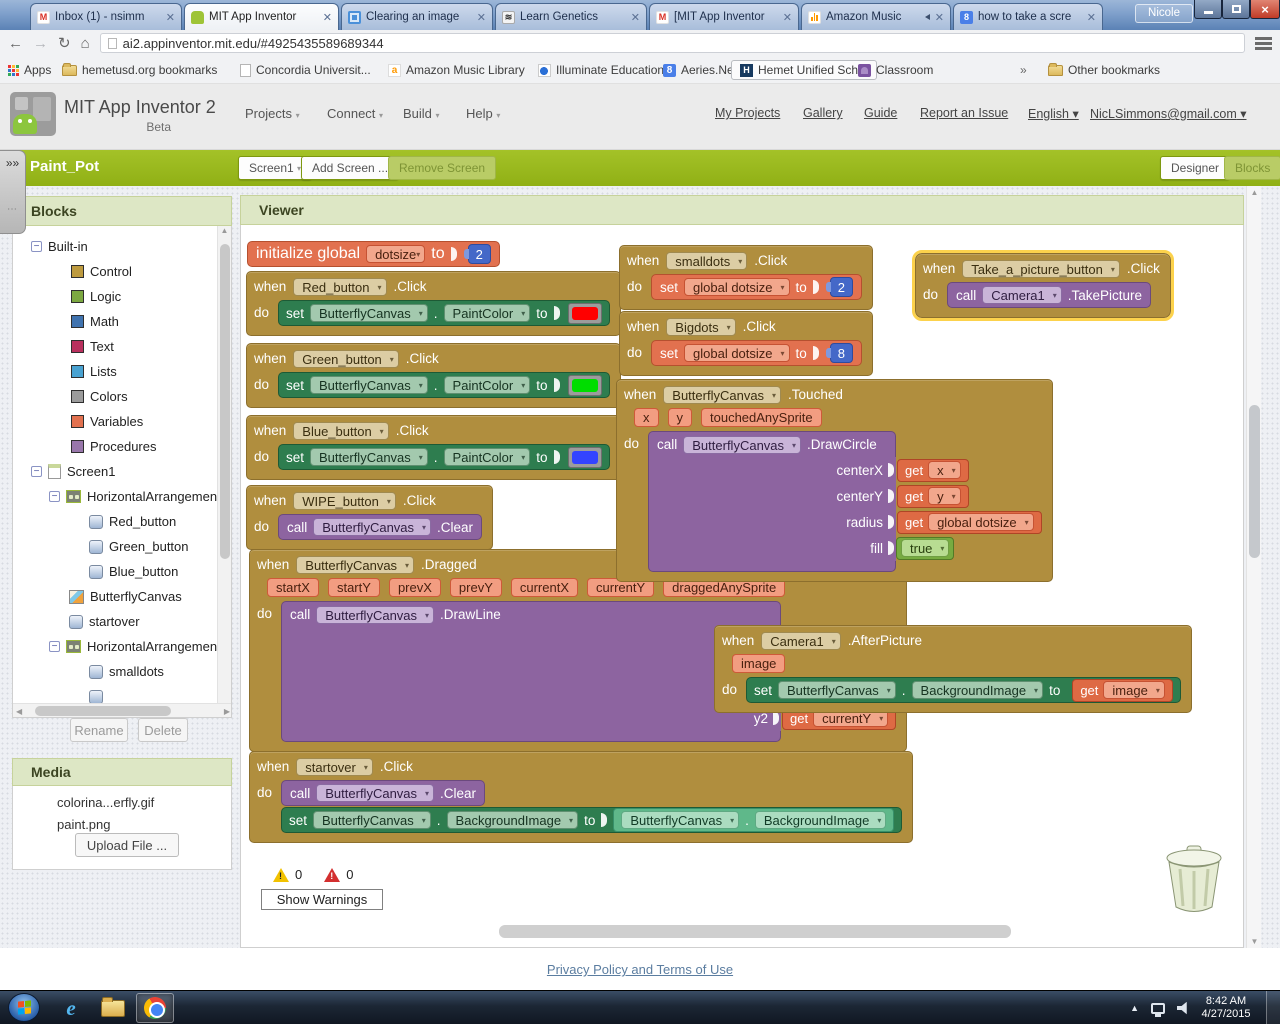  Describe the element at coordinates (839, 353) in the screenshot. I see `number-block: 8` at that location.